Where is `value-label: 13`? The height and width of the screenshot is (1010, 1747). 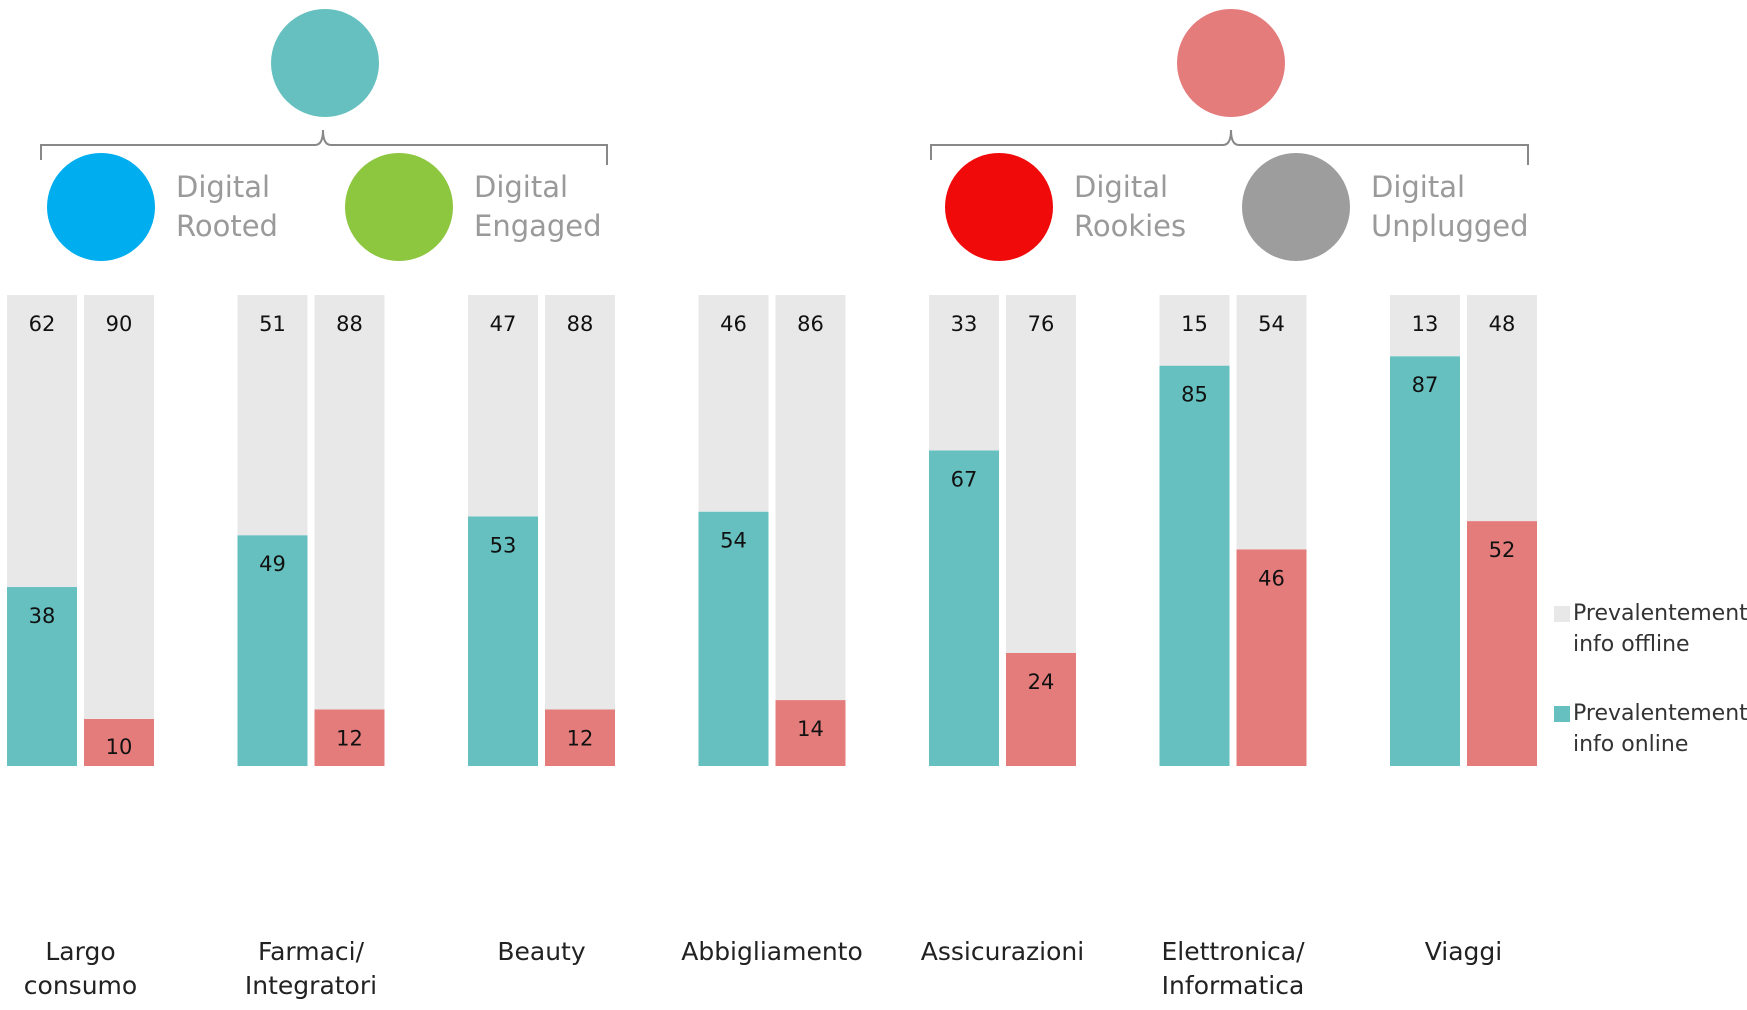 value-label: 13 is located at coordinates (1425, 324).